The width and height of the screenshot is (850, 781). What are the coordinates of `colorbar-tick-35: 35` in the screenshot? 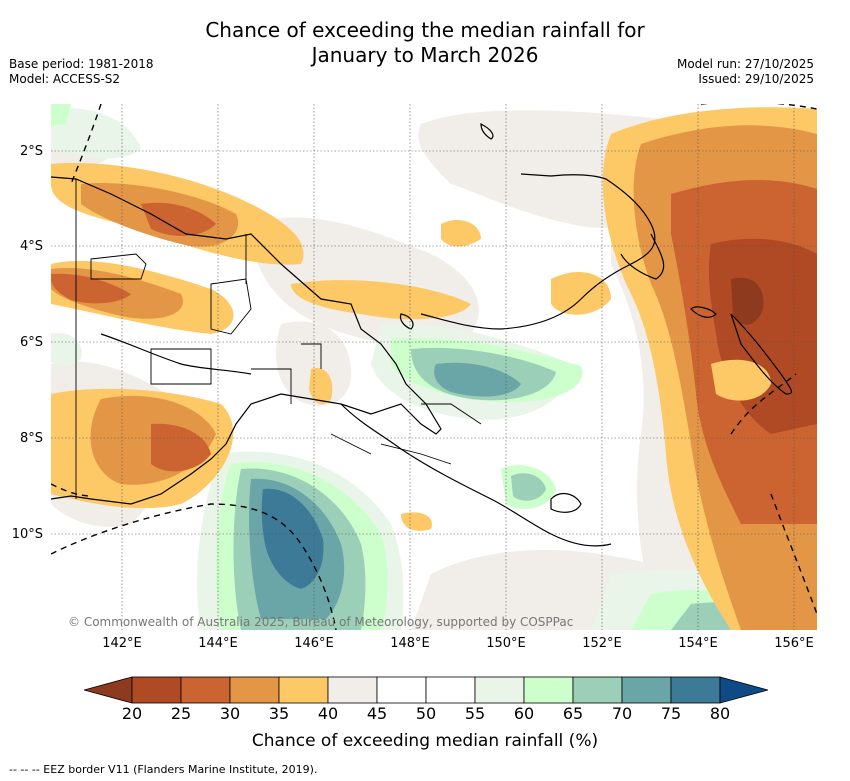 It's located at (279, 713).